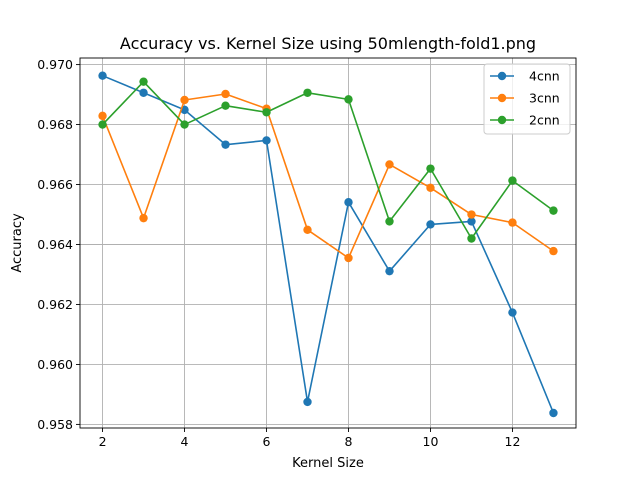 This screenshot has width=640, height=480. Describe the element at coordinates (328, 463) in the screenshot. I see `x-axis-title: Kernel Size` at that location.